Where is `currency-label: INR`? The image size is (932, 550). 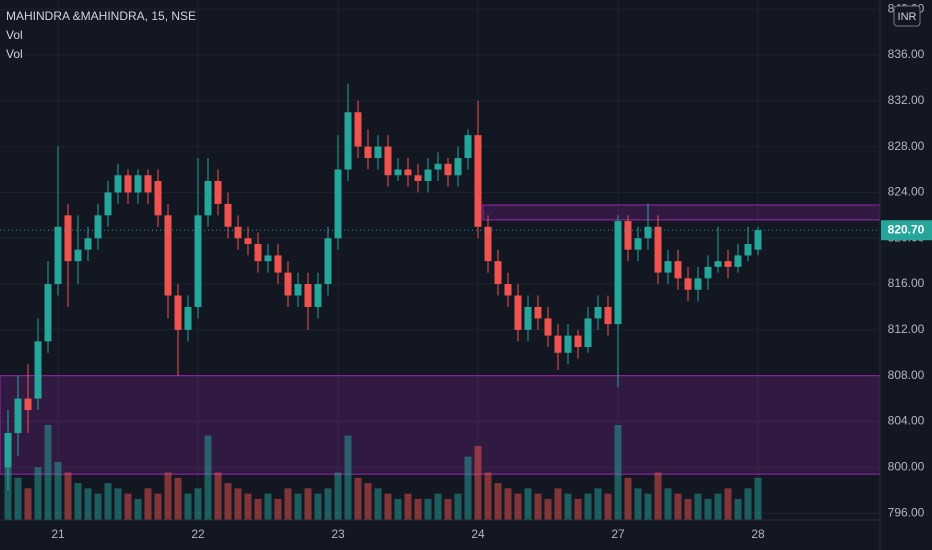 currency-label: INR is located at coordinates (907, 17).